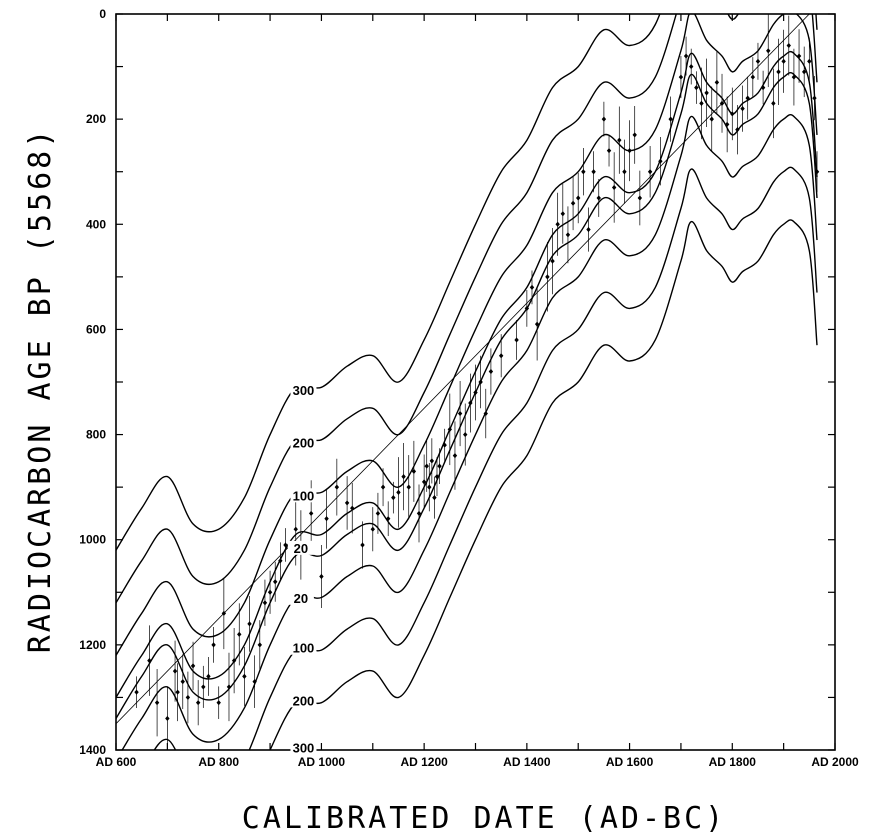 The width and height of the screenshot is (877, 836). What do you see at coordinates (92, 645) in the screenshot?
I see `y-tick-label: 1200` at bounding box center [92, 645].